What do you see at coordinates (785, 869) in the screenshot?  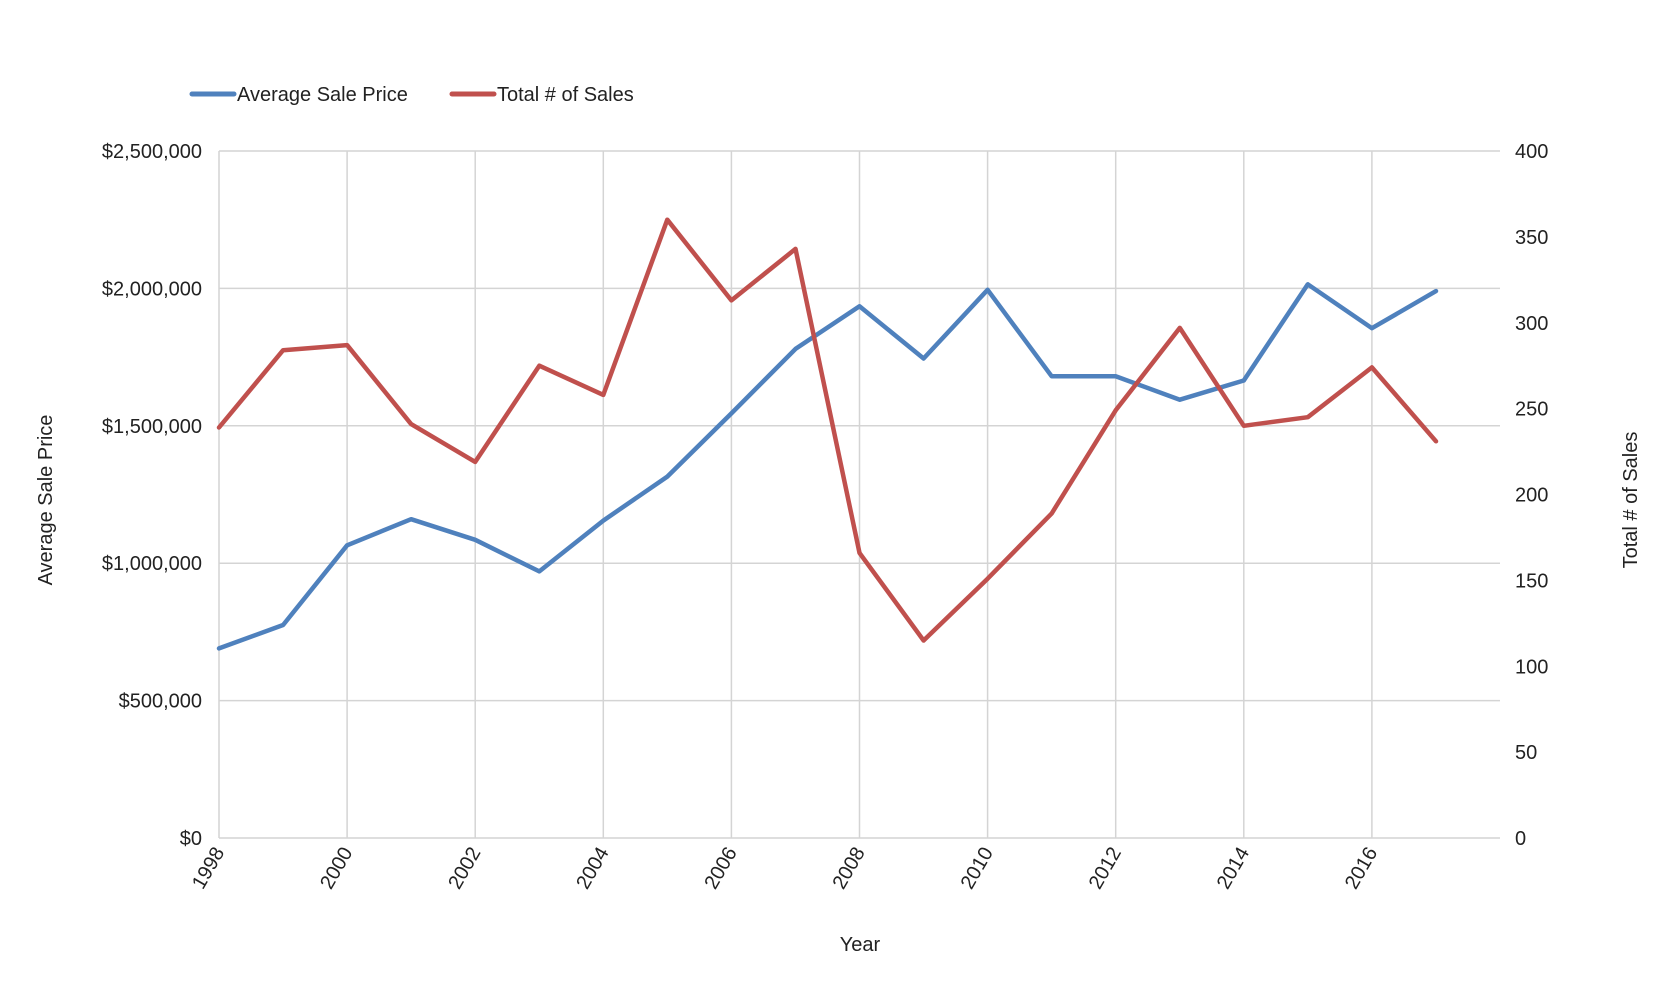 I see `x-axis-ticks: 1998 2000 2002 2004 2006 2008 2010 2012 2014 2016` at bounding box center [785, 869].